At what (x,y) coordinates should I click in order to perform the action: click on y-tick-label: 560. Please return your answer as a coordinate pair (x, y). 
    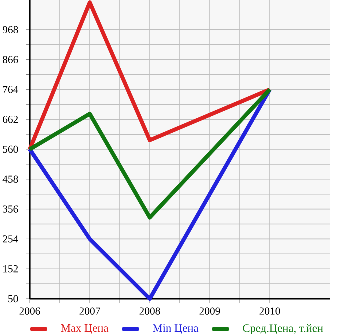
    Looking at the image, I should click on (10, 150).